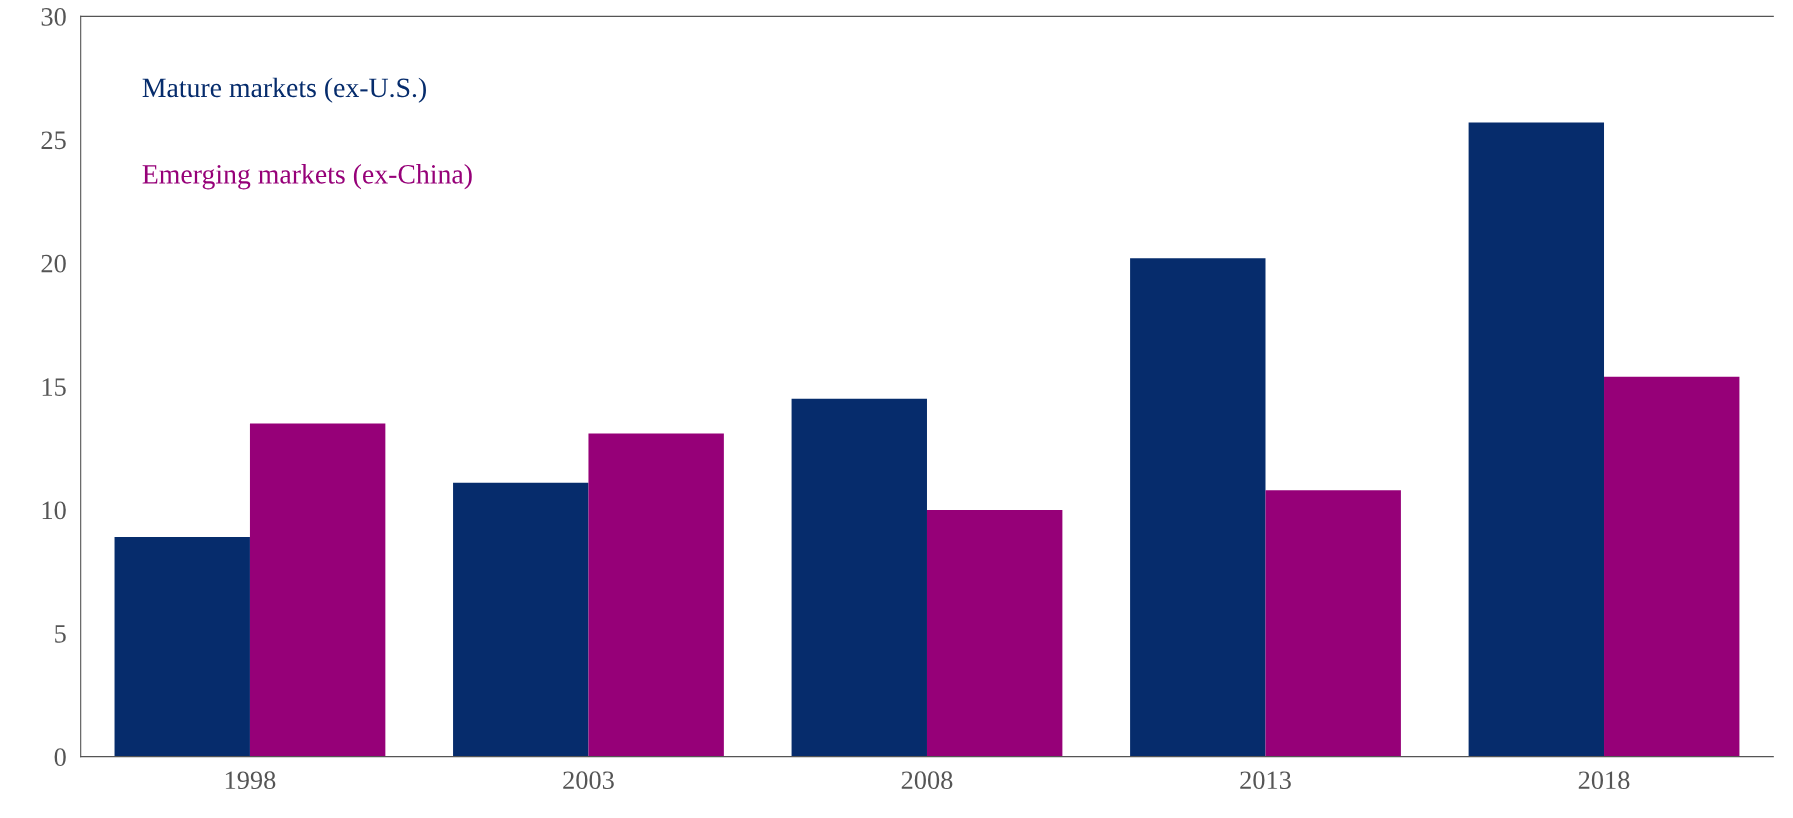  I want to click on y-tick-label: 0, so click(60, 757).